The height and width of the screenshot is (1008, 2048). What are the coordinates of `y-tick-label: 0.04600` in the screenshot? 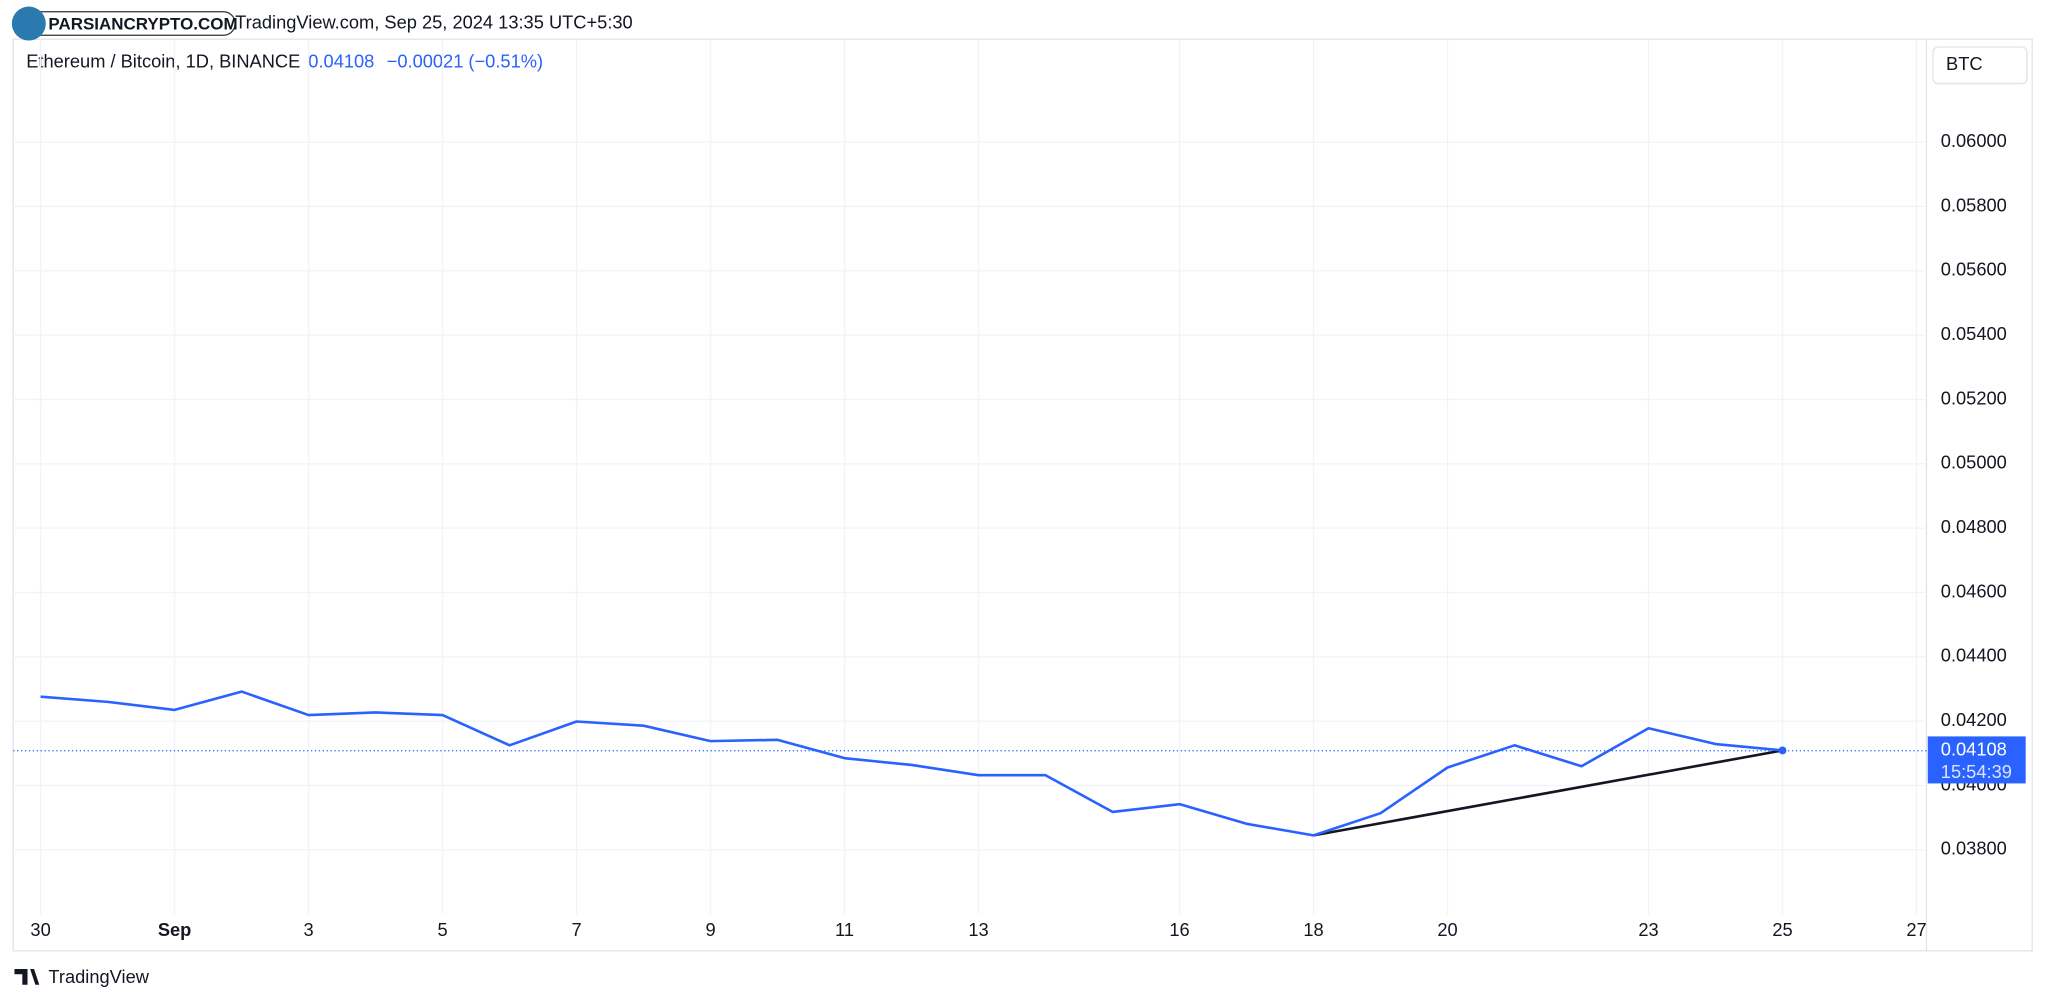 It's located at (1974, 590).